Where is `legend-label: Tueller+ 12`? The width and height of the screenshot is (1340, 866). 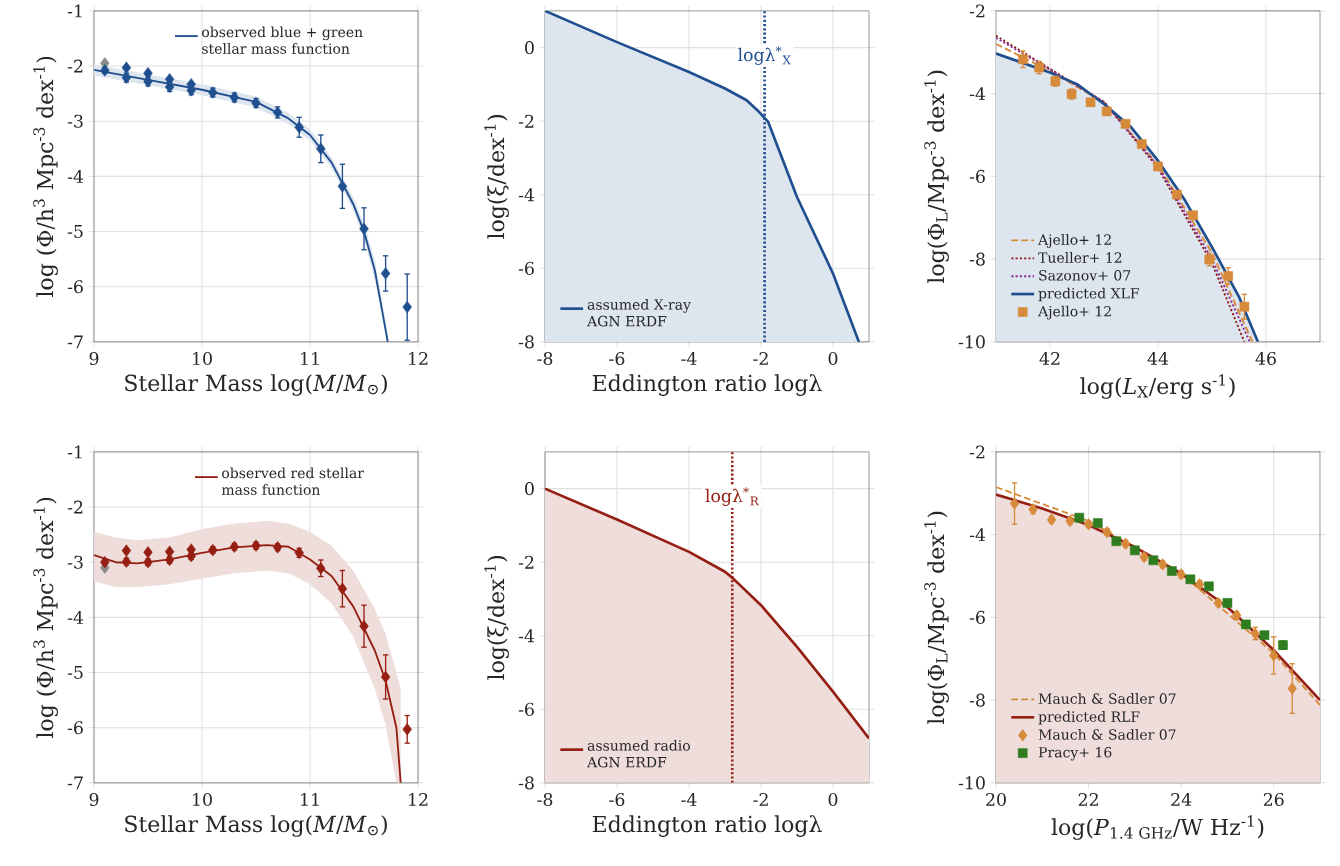
legend-label: Tueller+ 12 is located at coordinates (1080, 257).